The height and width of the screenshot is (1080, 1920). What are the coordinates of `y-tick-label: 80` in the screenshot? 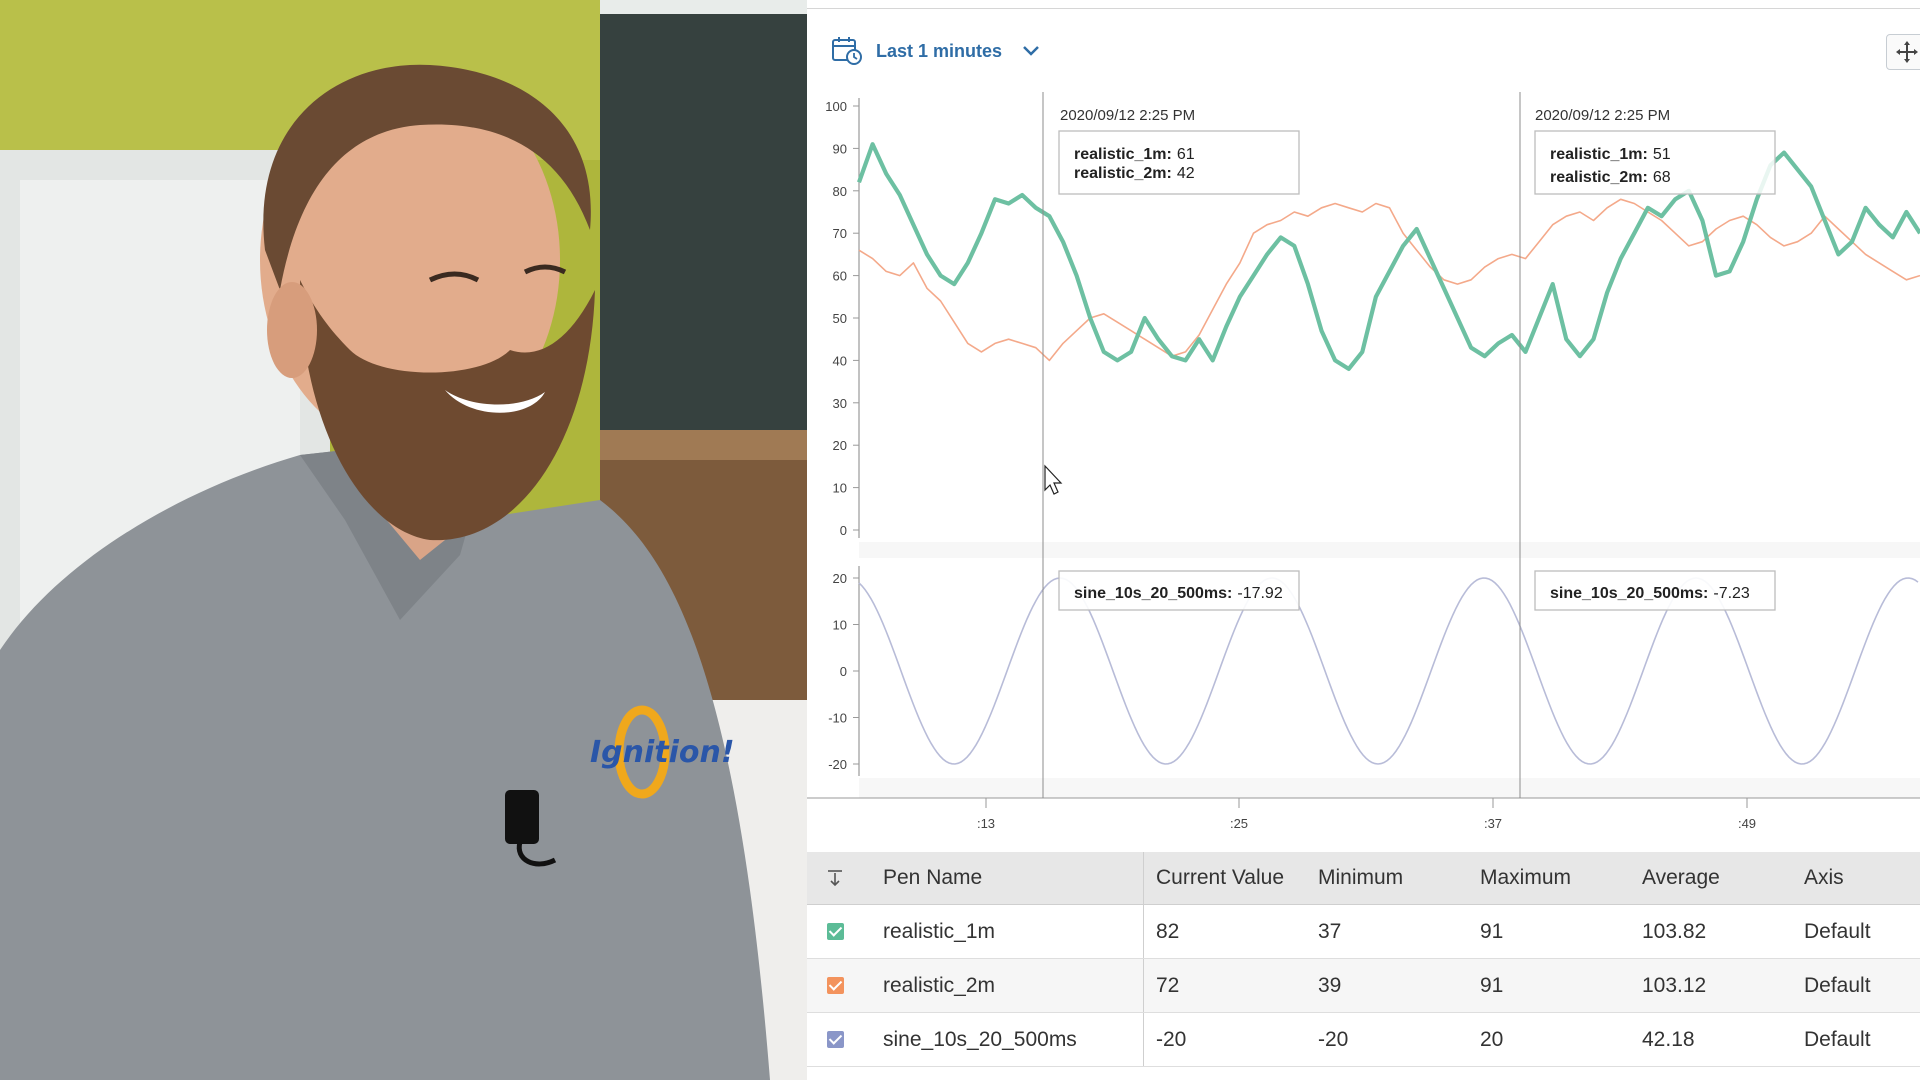 It's located at (840, 191).